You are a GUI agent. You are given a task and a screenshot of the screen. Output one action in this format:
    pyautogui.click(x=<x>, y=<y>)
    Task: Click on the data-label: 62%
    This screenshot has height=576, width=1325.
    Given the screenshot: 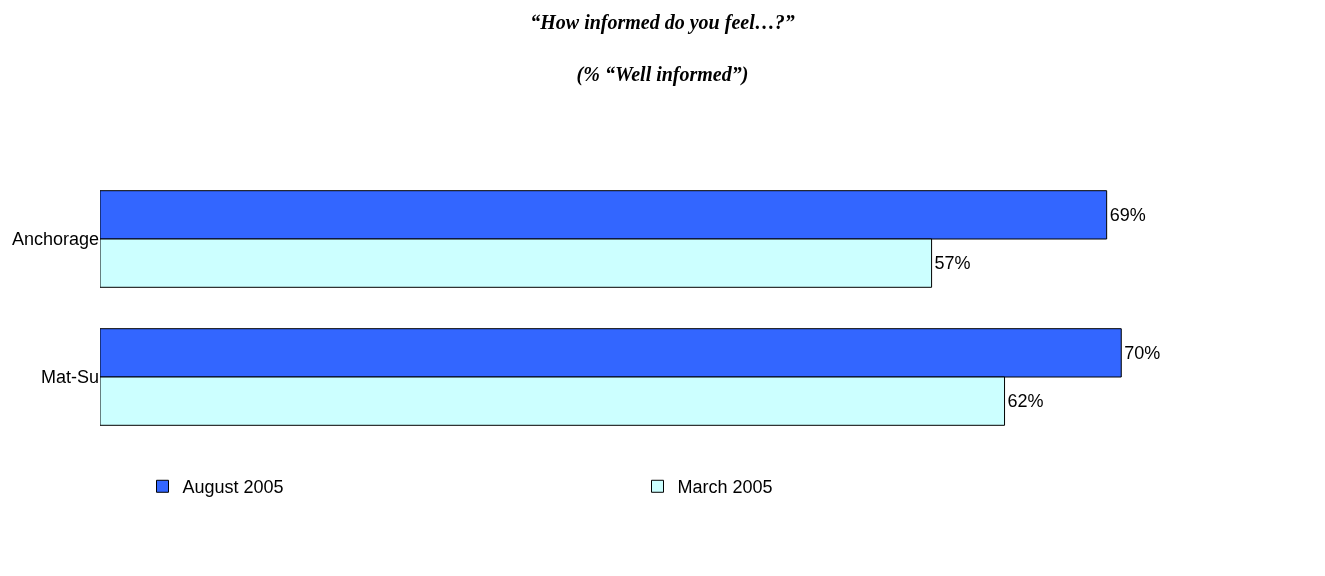 What is the action you would take?
    pyautogui.click(x=1025, y=401)
    